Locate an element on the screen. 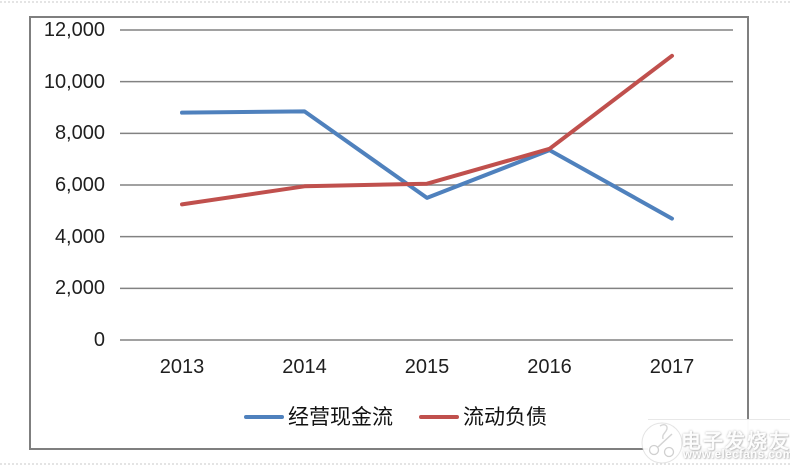  x-axis-tick-label: 2015 is located at coordinates (427, 367).